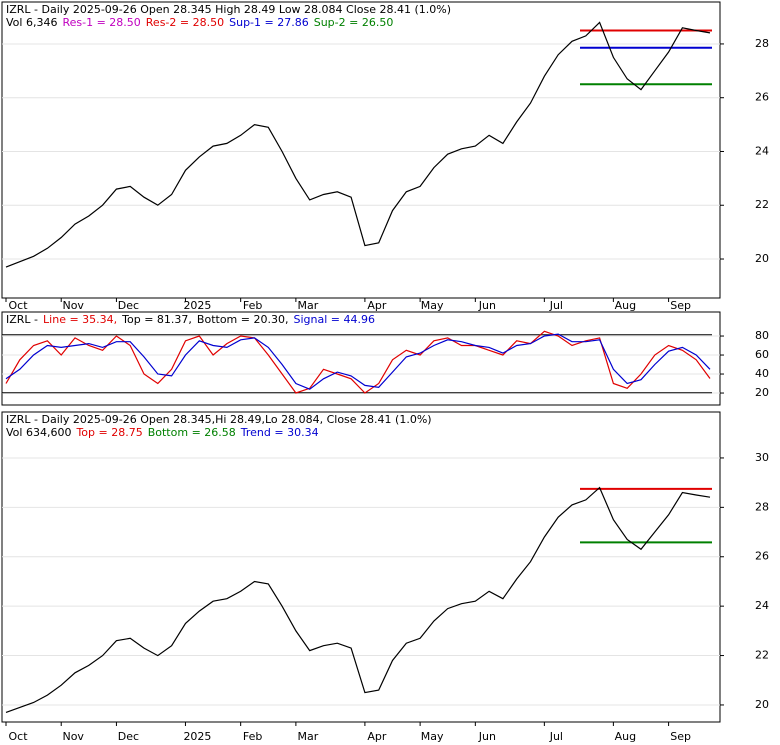  I want to click on header-item: Trend = 30.34, so click(279, 432).